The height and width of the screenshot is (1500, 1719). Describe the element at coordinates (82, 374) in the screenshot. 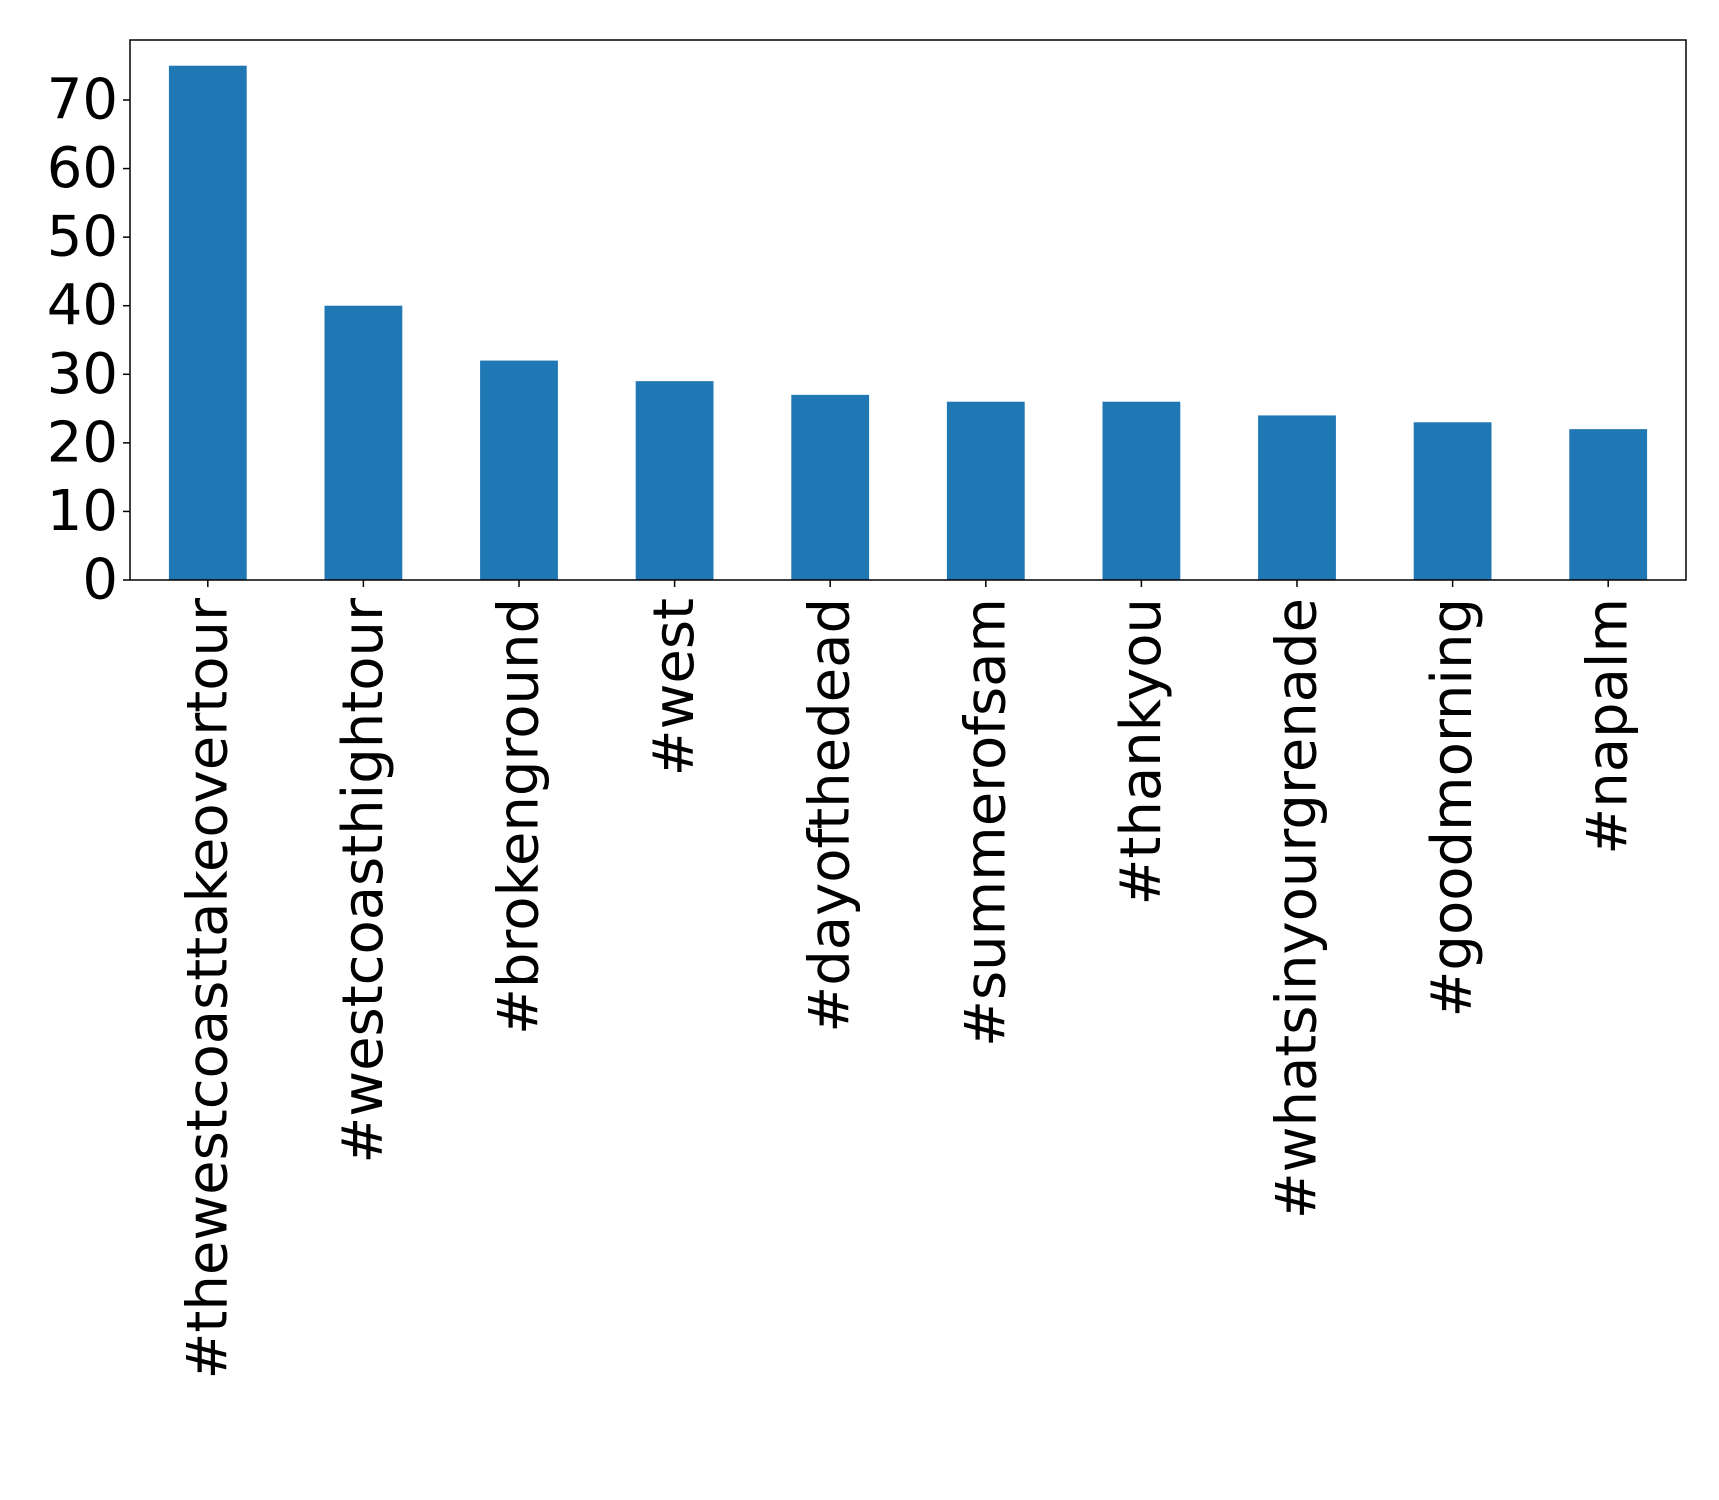

I see `y-tick-label: 30` at that location.